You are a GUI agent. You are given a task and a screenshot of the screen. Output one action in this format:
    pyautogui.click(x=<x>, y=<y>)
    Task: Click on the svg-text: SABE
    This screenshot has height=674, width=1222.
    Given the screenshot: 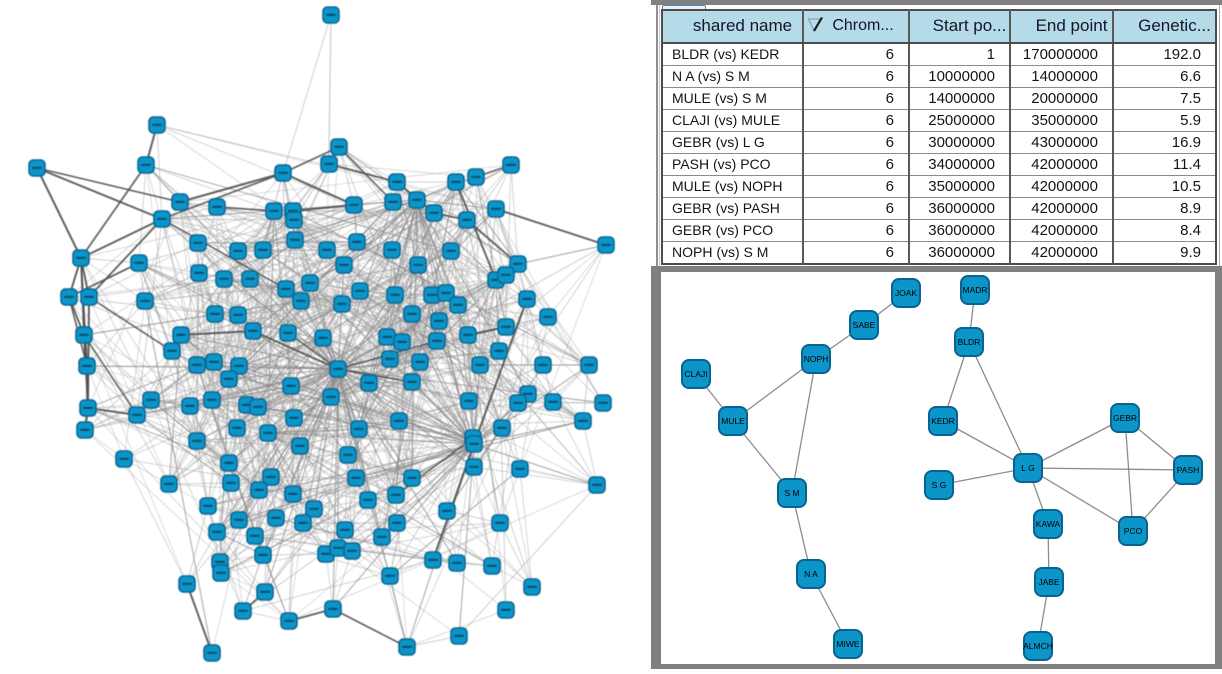 What is the action you would take?
    pyautogui.click(x=864, y=325)
    